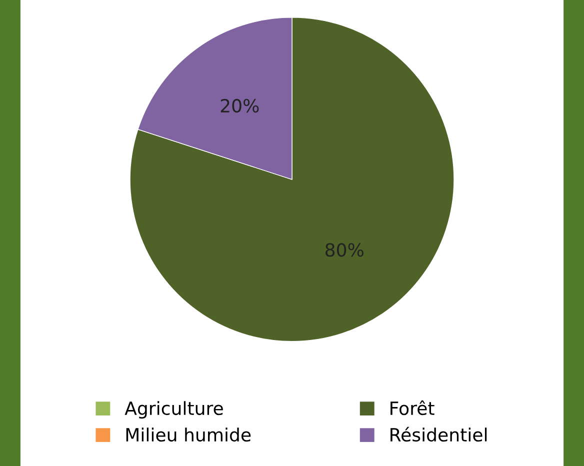 This screenshot has height=466, width=584. I want to click on data-label: 20%, so click(239, 105).